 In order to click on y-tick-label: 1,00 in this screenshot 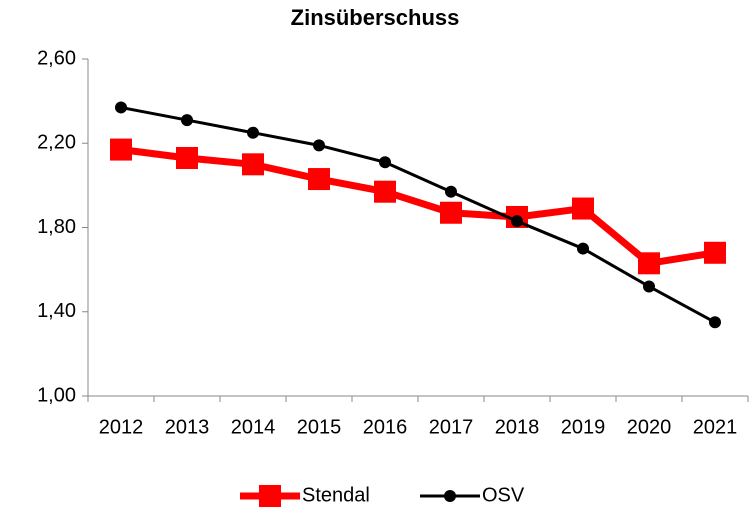, I will do `click(56, 395)`.